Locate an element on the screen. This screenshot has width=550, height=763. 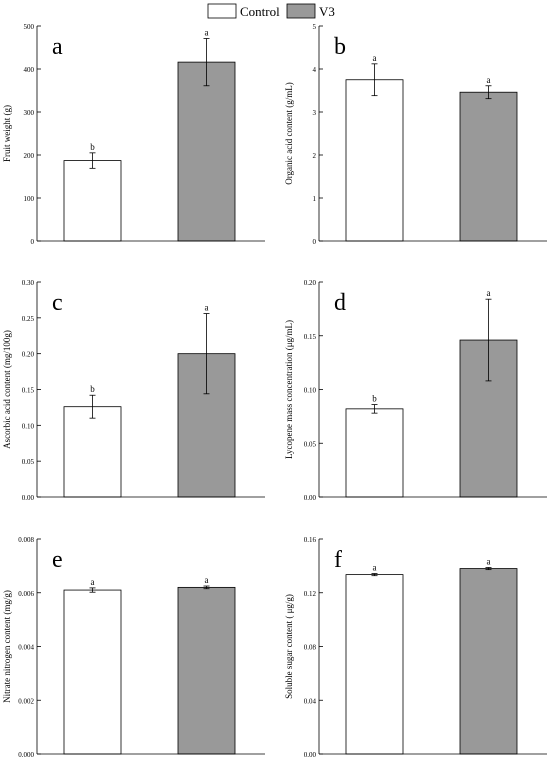
panel-a-y-tick-label: 500 is located at coordinates (29, 27).